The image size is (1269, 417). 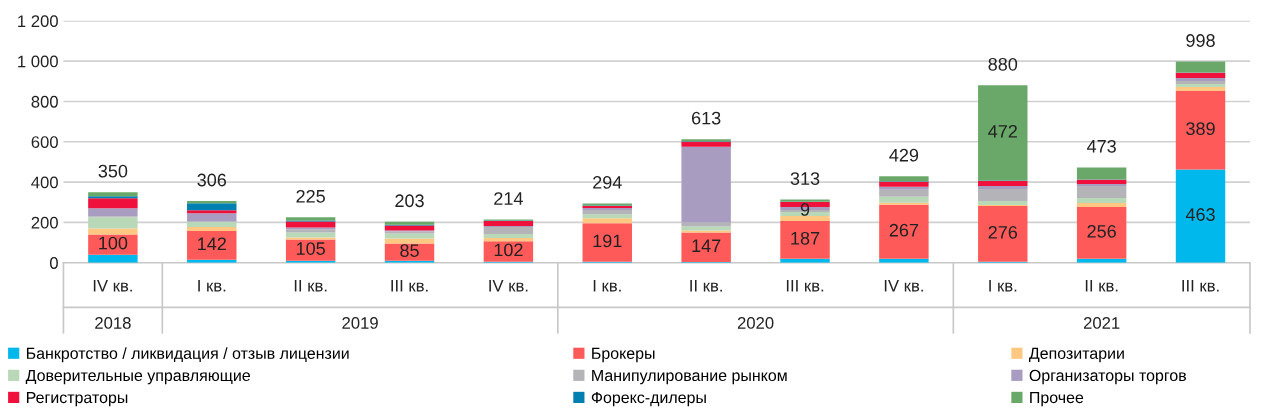 What do you see at coordinates (508, 198) in the screenshot?
I see `total-label: 214` at bounding box center [508, 198].